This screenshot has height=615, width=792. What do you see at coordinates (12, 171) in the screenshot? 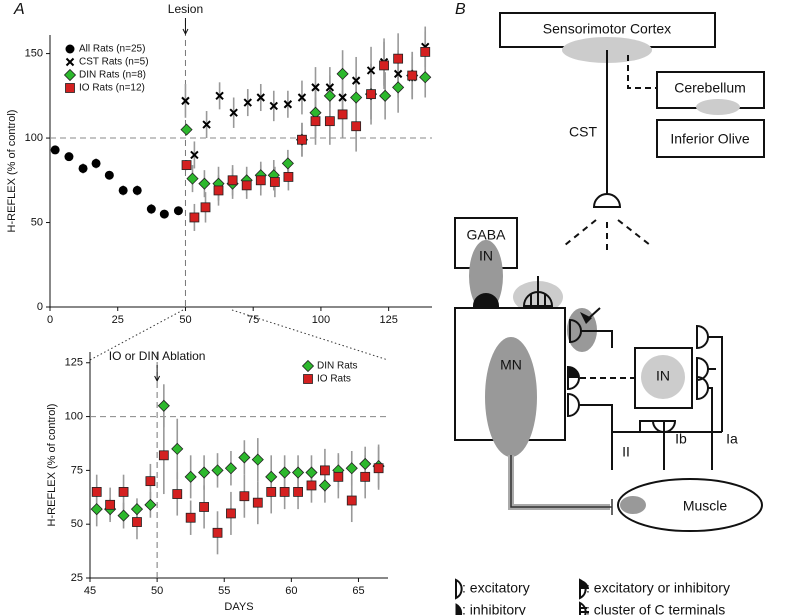
I see `y-axis-label: H-REFLEX (% of control)` at bounding box center [12, 171].